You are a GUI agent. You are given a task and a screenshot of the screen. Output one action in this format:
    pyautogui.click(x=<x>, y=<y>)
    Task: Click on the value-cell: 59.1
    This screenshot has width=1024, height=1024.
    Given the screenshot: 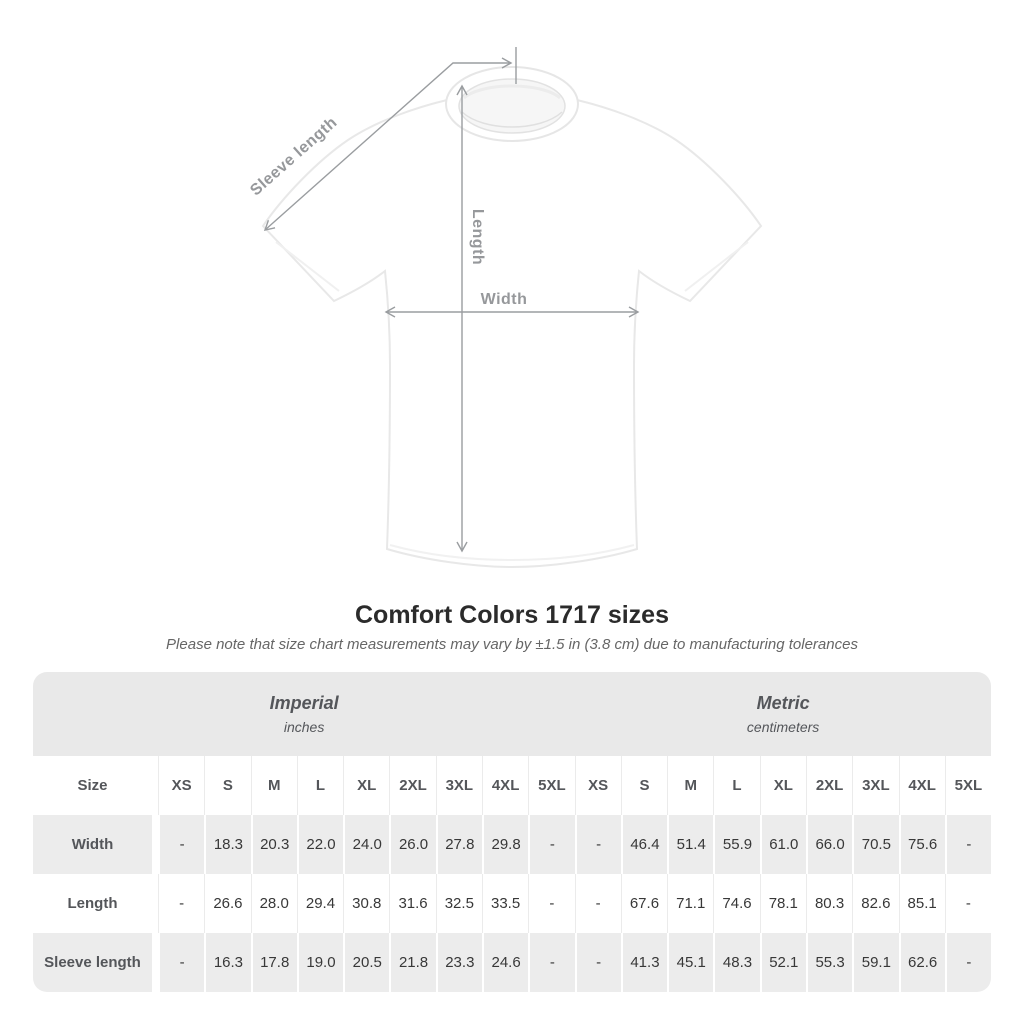 What is the action you would take?
    pyautogui.click(x=875, y=962)
    